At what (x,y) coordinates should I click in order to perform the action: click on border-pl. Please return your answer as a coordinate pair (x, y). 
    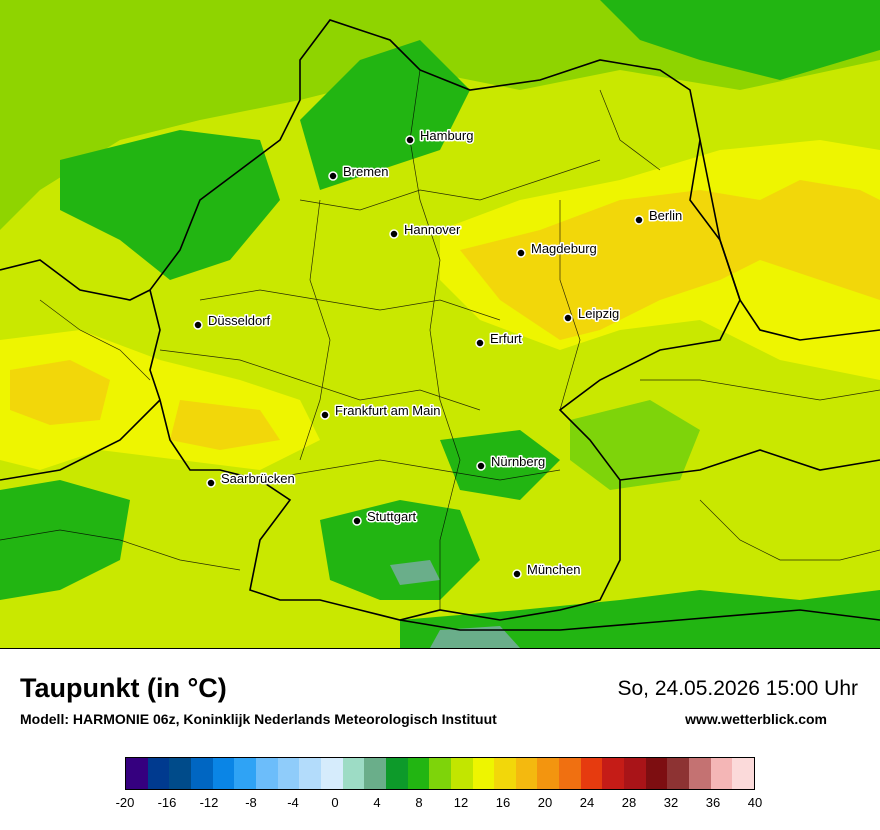
    Looking at the image, I should click on (789, 240).